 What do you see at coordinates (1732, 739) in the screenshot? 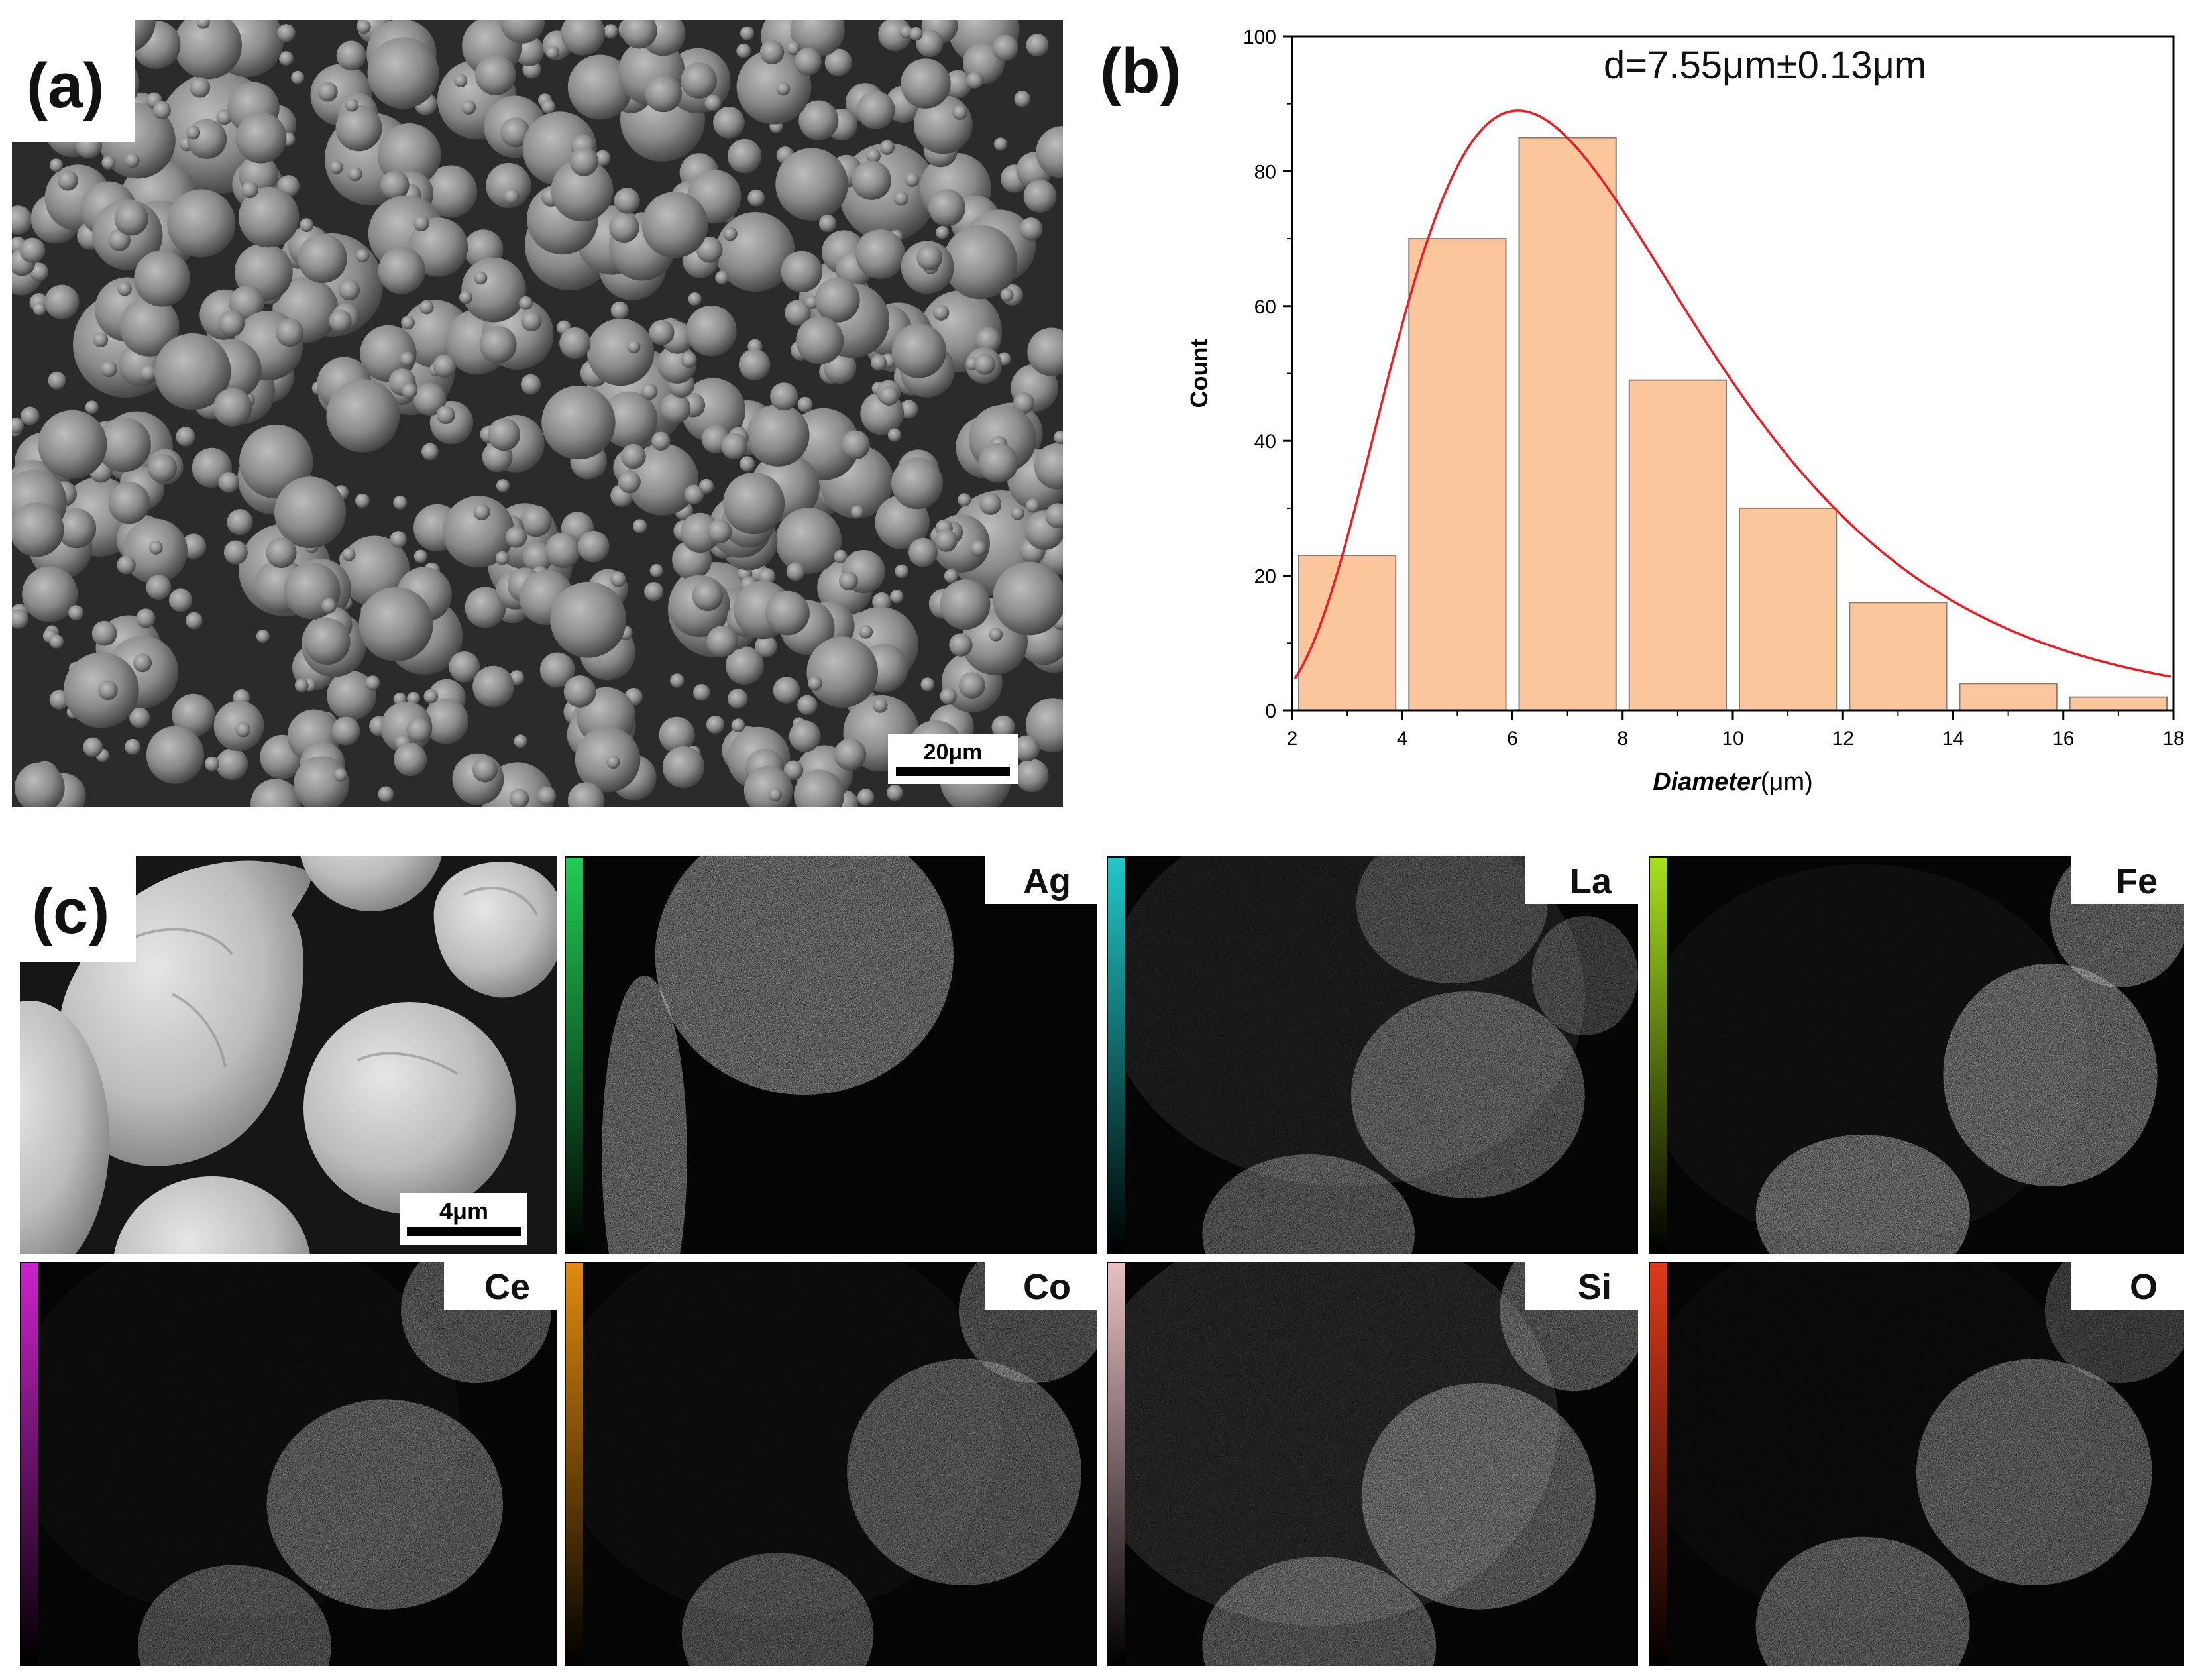
I see `x-tick-label: 10` at bounding box center [1732, 739].